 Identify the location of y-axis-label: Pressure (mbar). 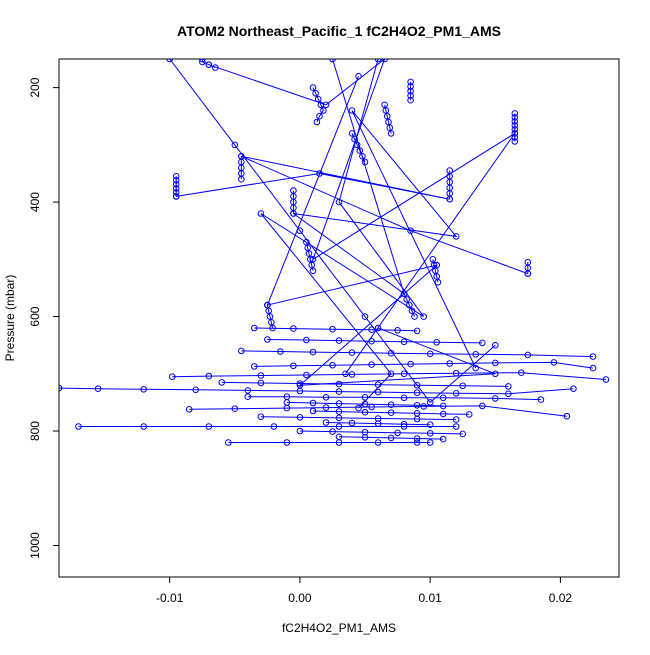
(10, 318).